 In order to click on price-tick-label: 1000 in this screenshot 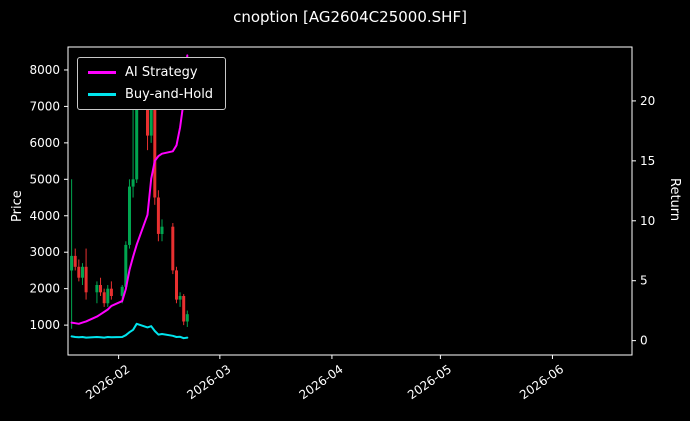, I will do `click(44, 325)`.